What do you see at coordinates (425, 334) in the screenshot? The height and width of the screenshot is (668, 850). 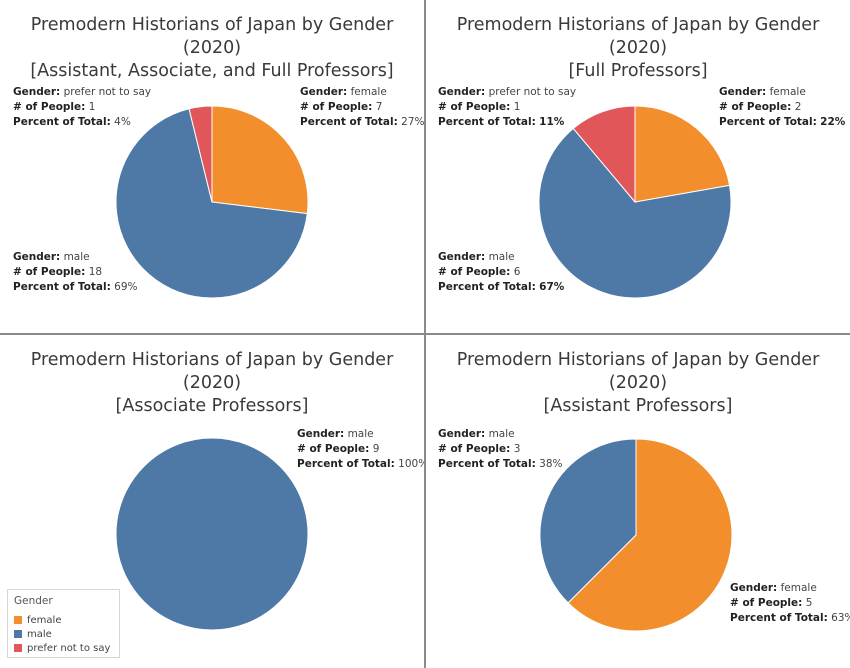 I see `horizontal-divider` at bounding box center [425, 334].